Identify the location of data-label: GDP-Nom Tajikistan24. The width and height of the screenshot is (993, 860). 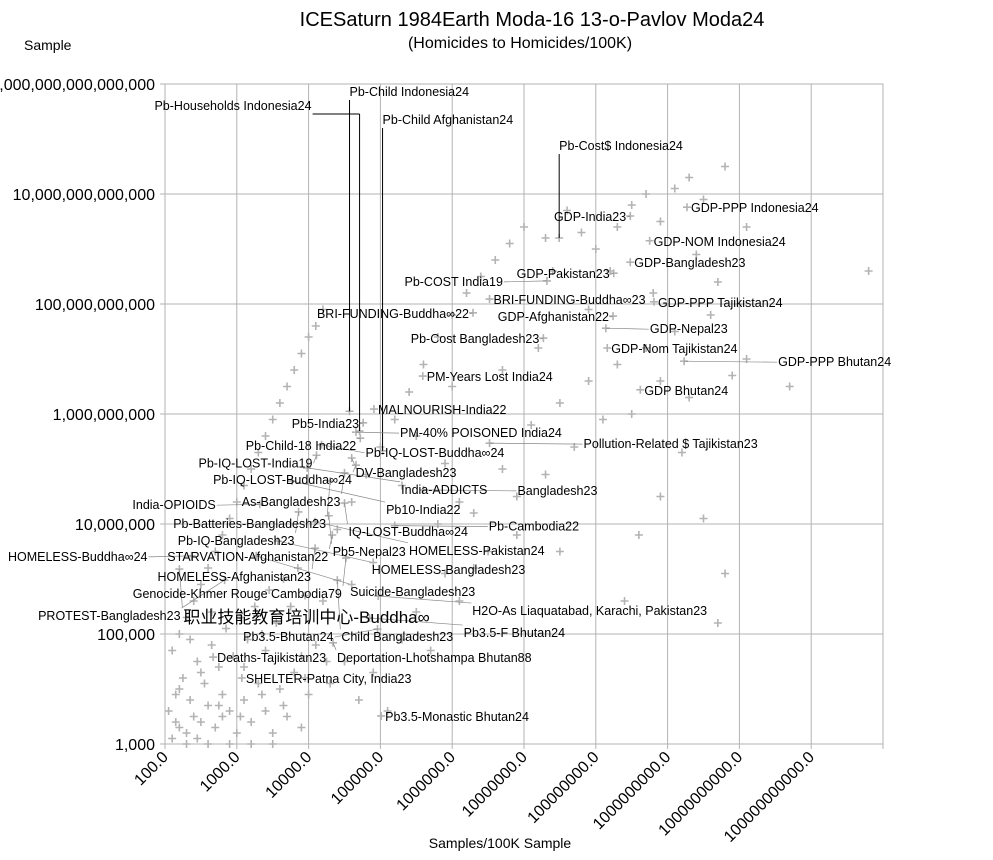
(674, 349).